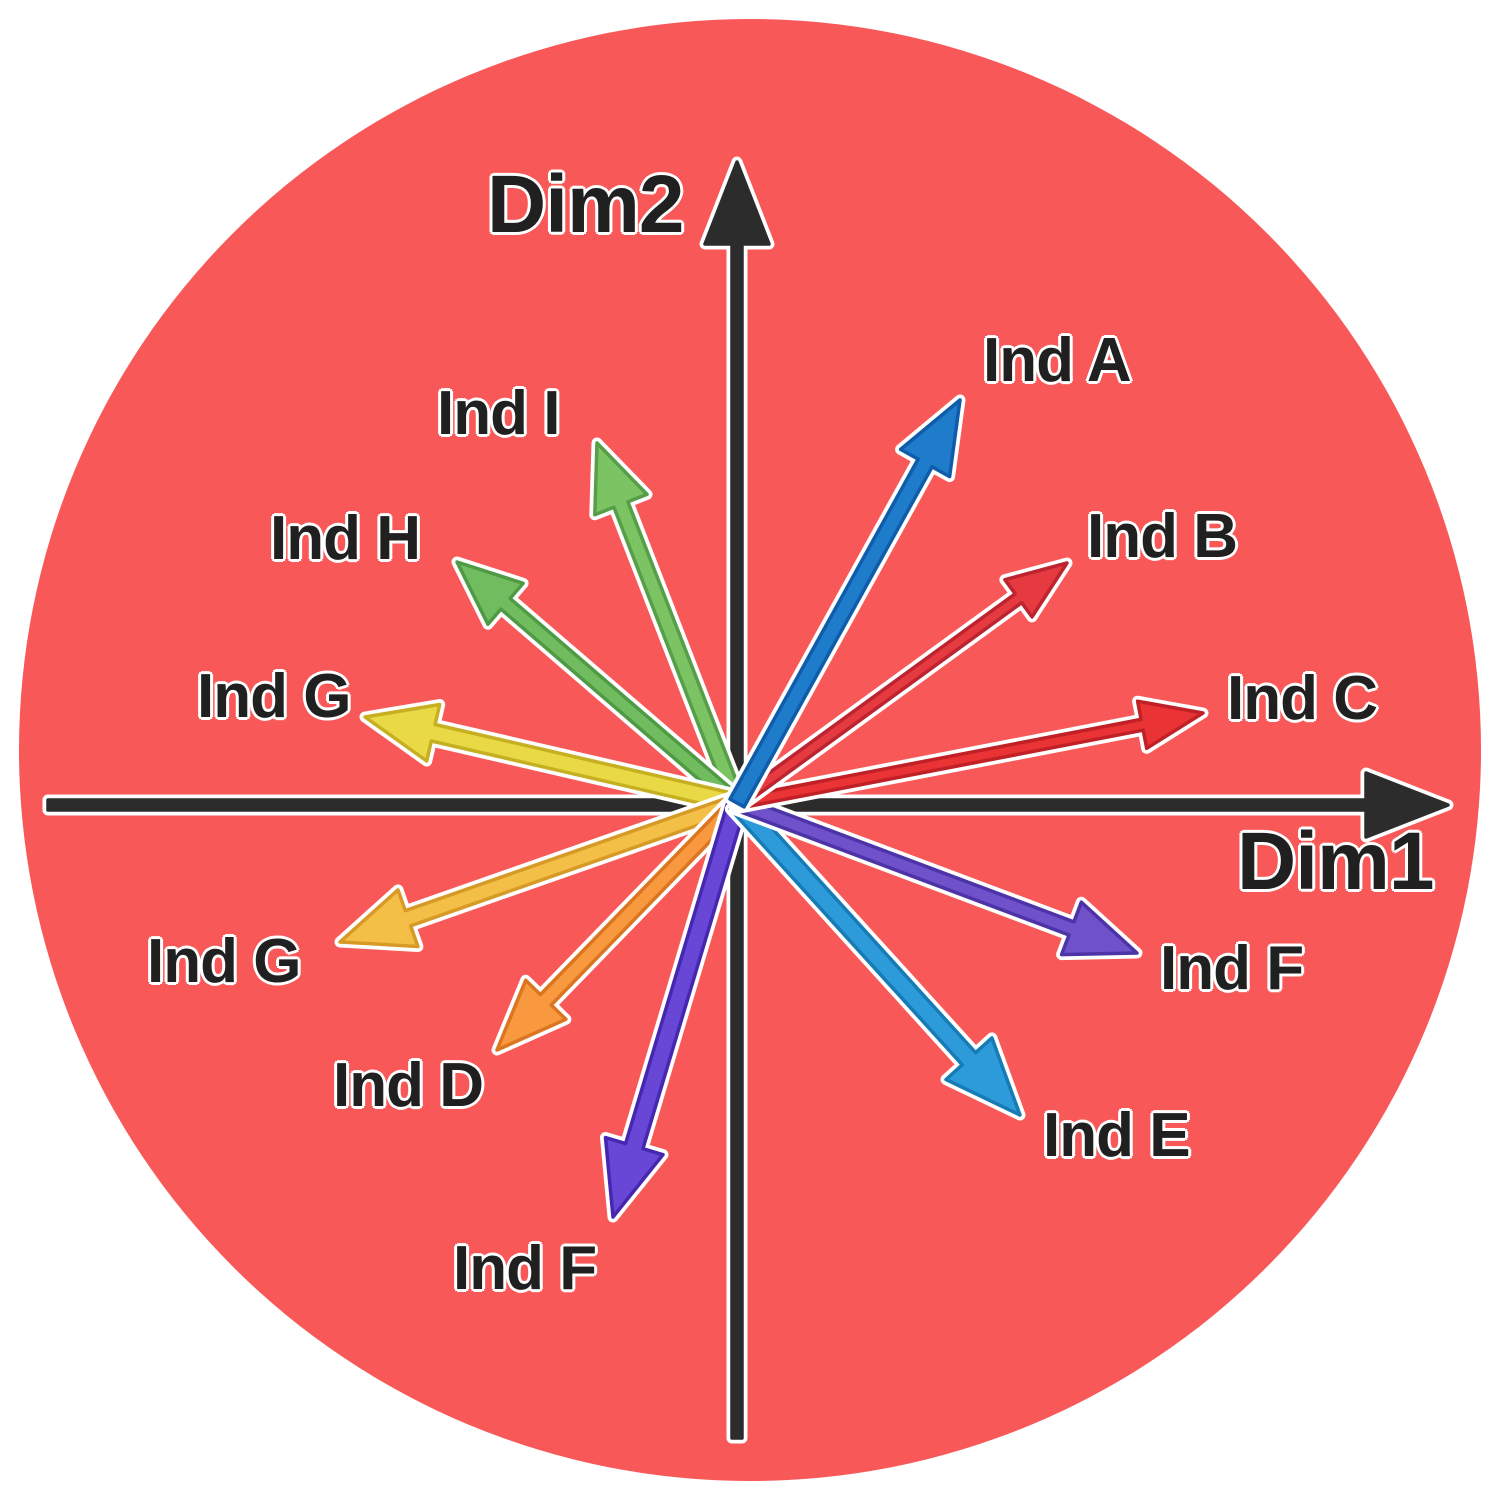 The image size is (1500, 1500). Describe the element at coordinates (552, 758) in the screenshot. I see `vector-arrow-ind-g-upper` at that location.